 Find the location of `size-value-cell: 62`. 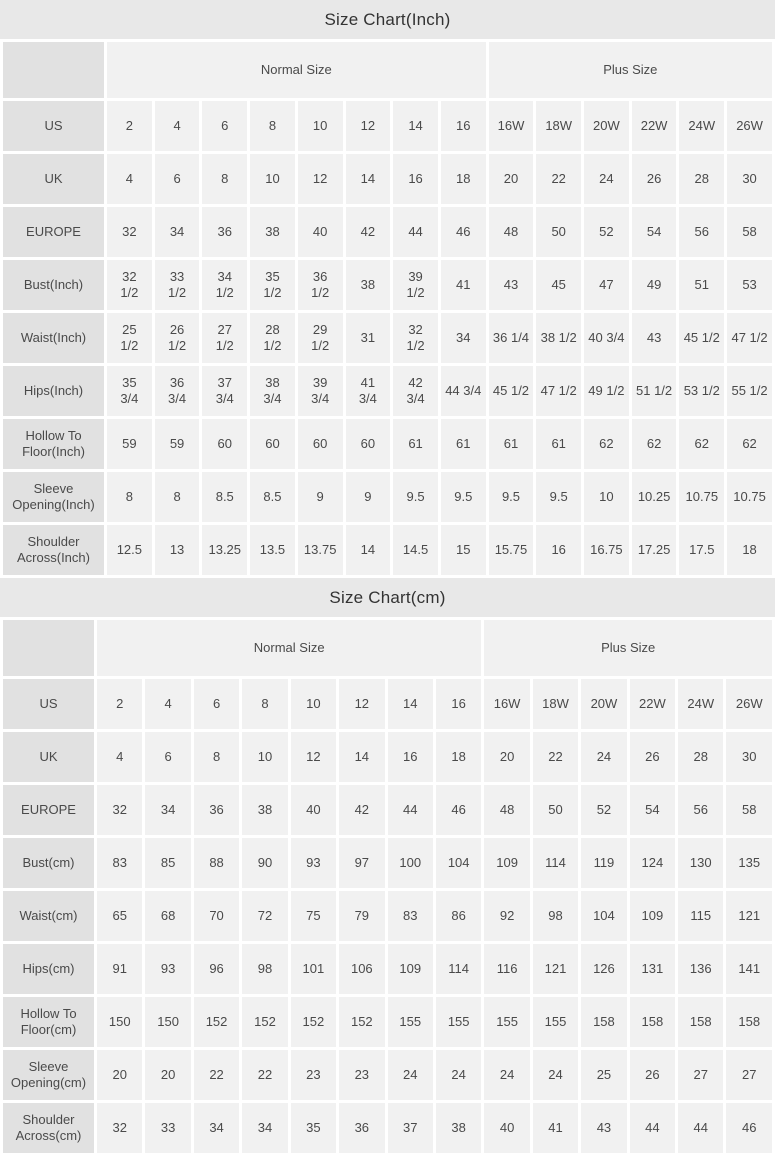

size-value-cell: 62 is located at coordinates (749, 444).